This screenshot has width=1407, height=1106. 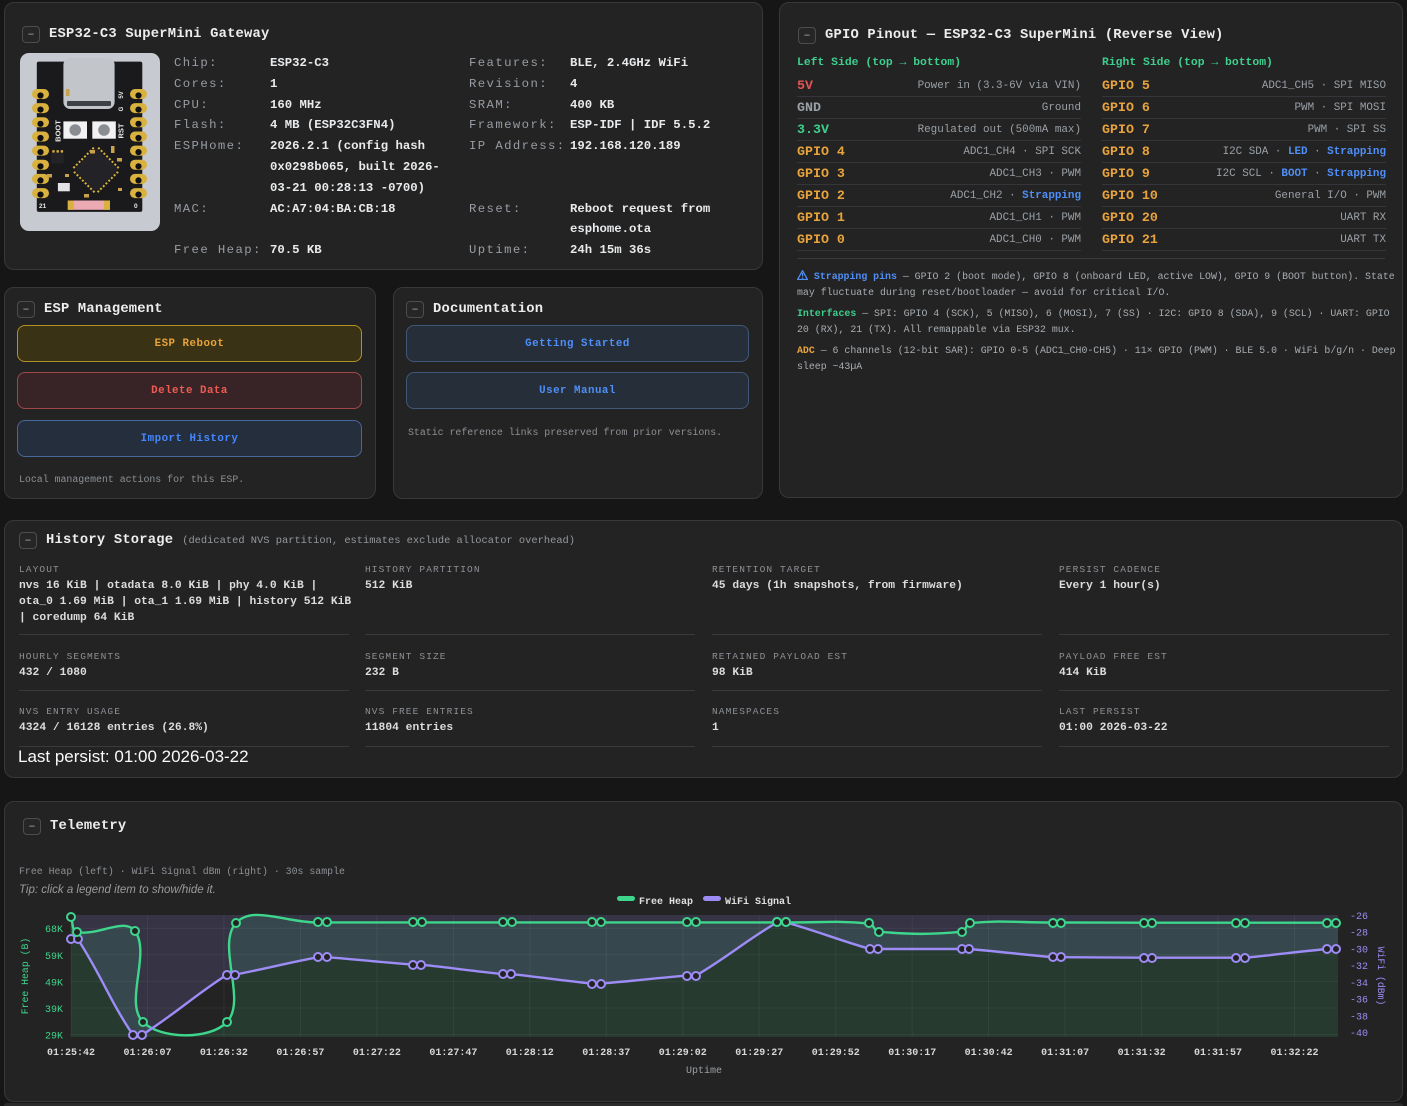 What do you see at coordinates (1359, 917) in the screenshot?
I see `svg-text: -26` at bounding box center [1359, 917].